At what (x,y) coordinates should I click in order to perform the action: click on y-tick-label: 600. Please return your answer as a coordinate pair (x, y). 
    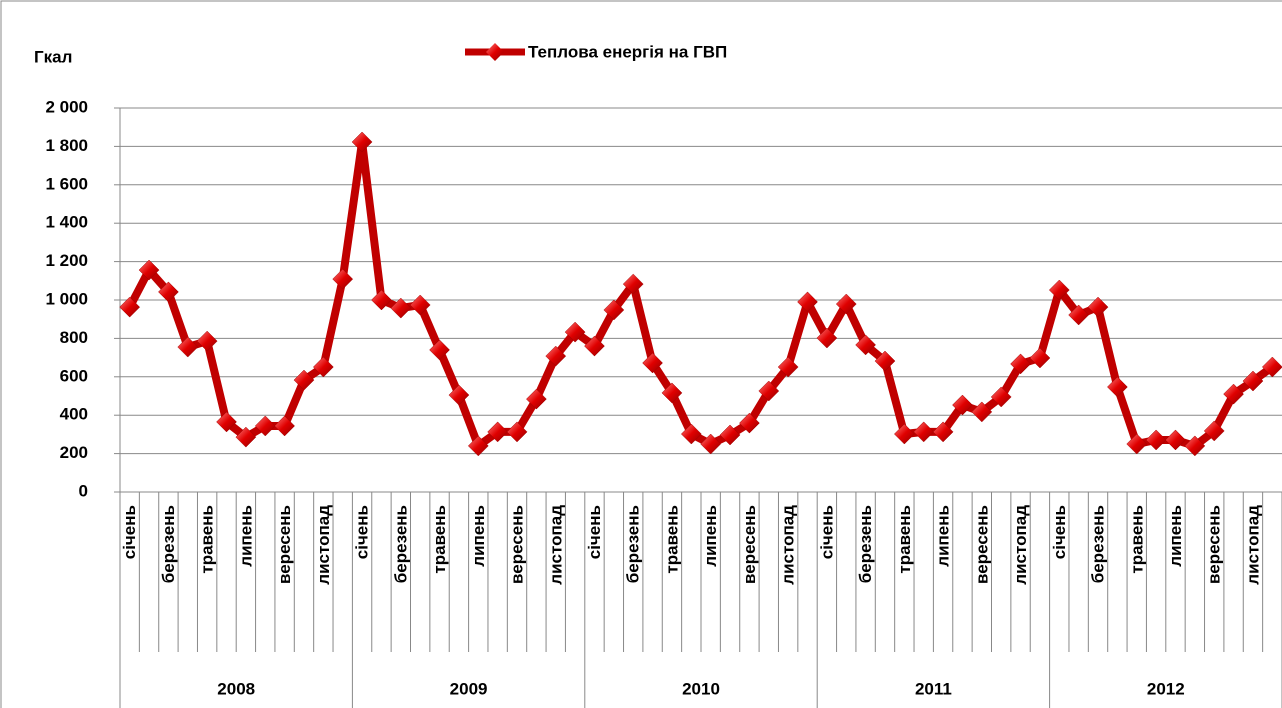
    Looking at the image, I should click on (74, 375).